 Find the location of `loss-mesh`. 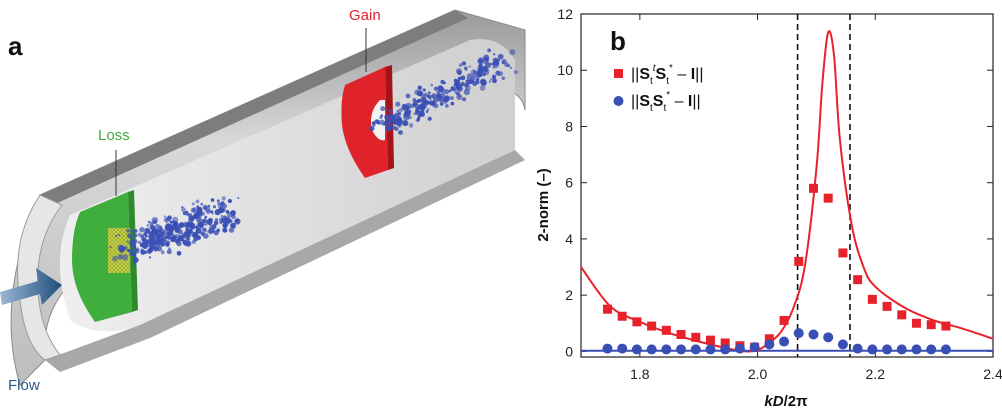

loss-mesh is located at coordinates (119, 250).